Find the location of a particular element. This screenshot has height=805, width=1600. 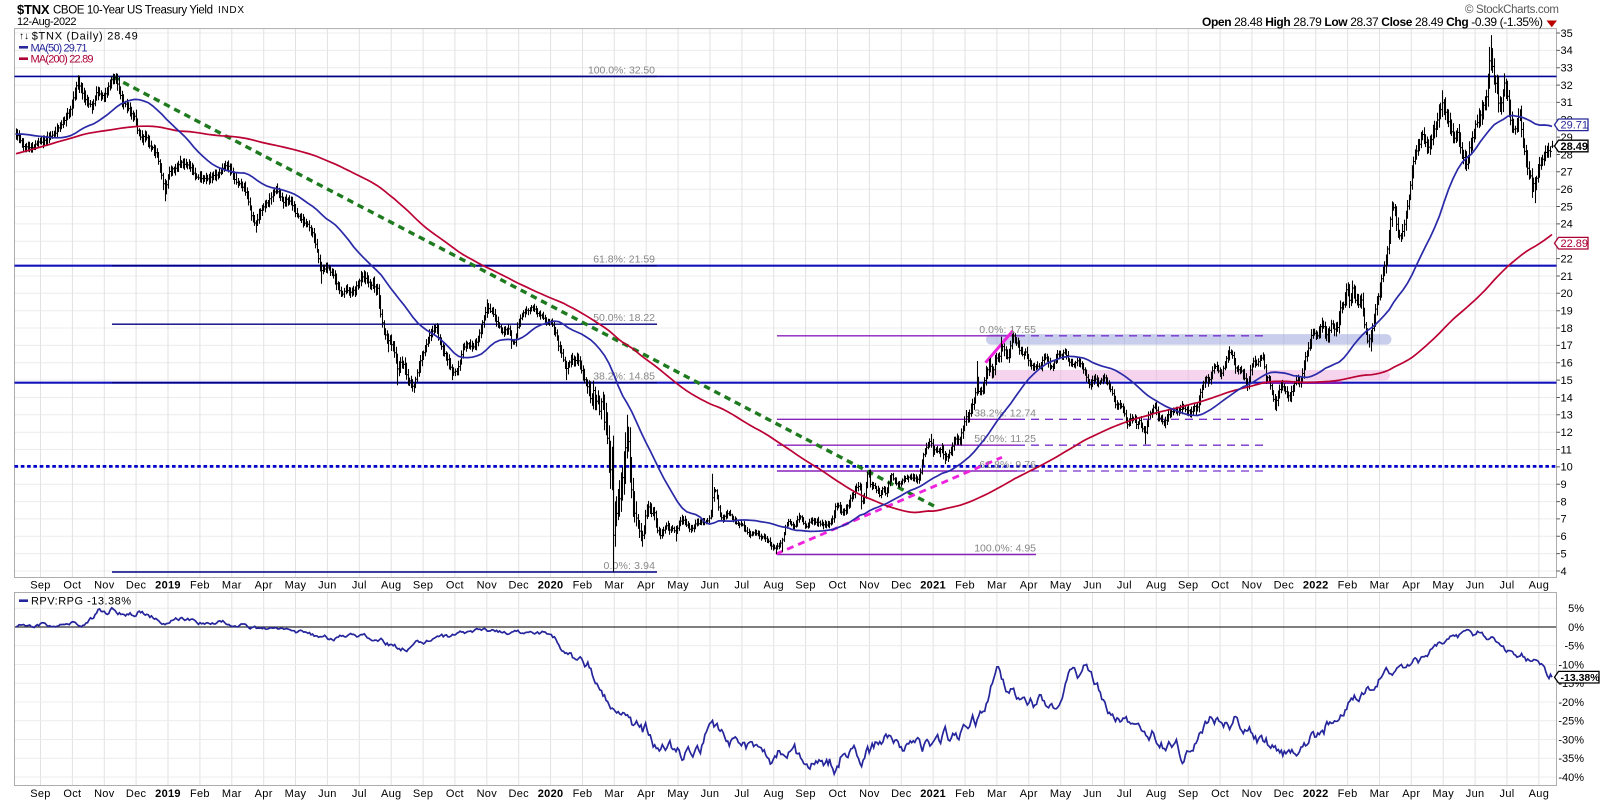

svg-text: 20 is located at coordinates (1567, 294).